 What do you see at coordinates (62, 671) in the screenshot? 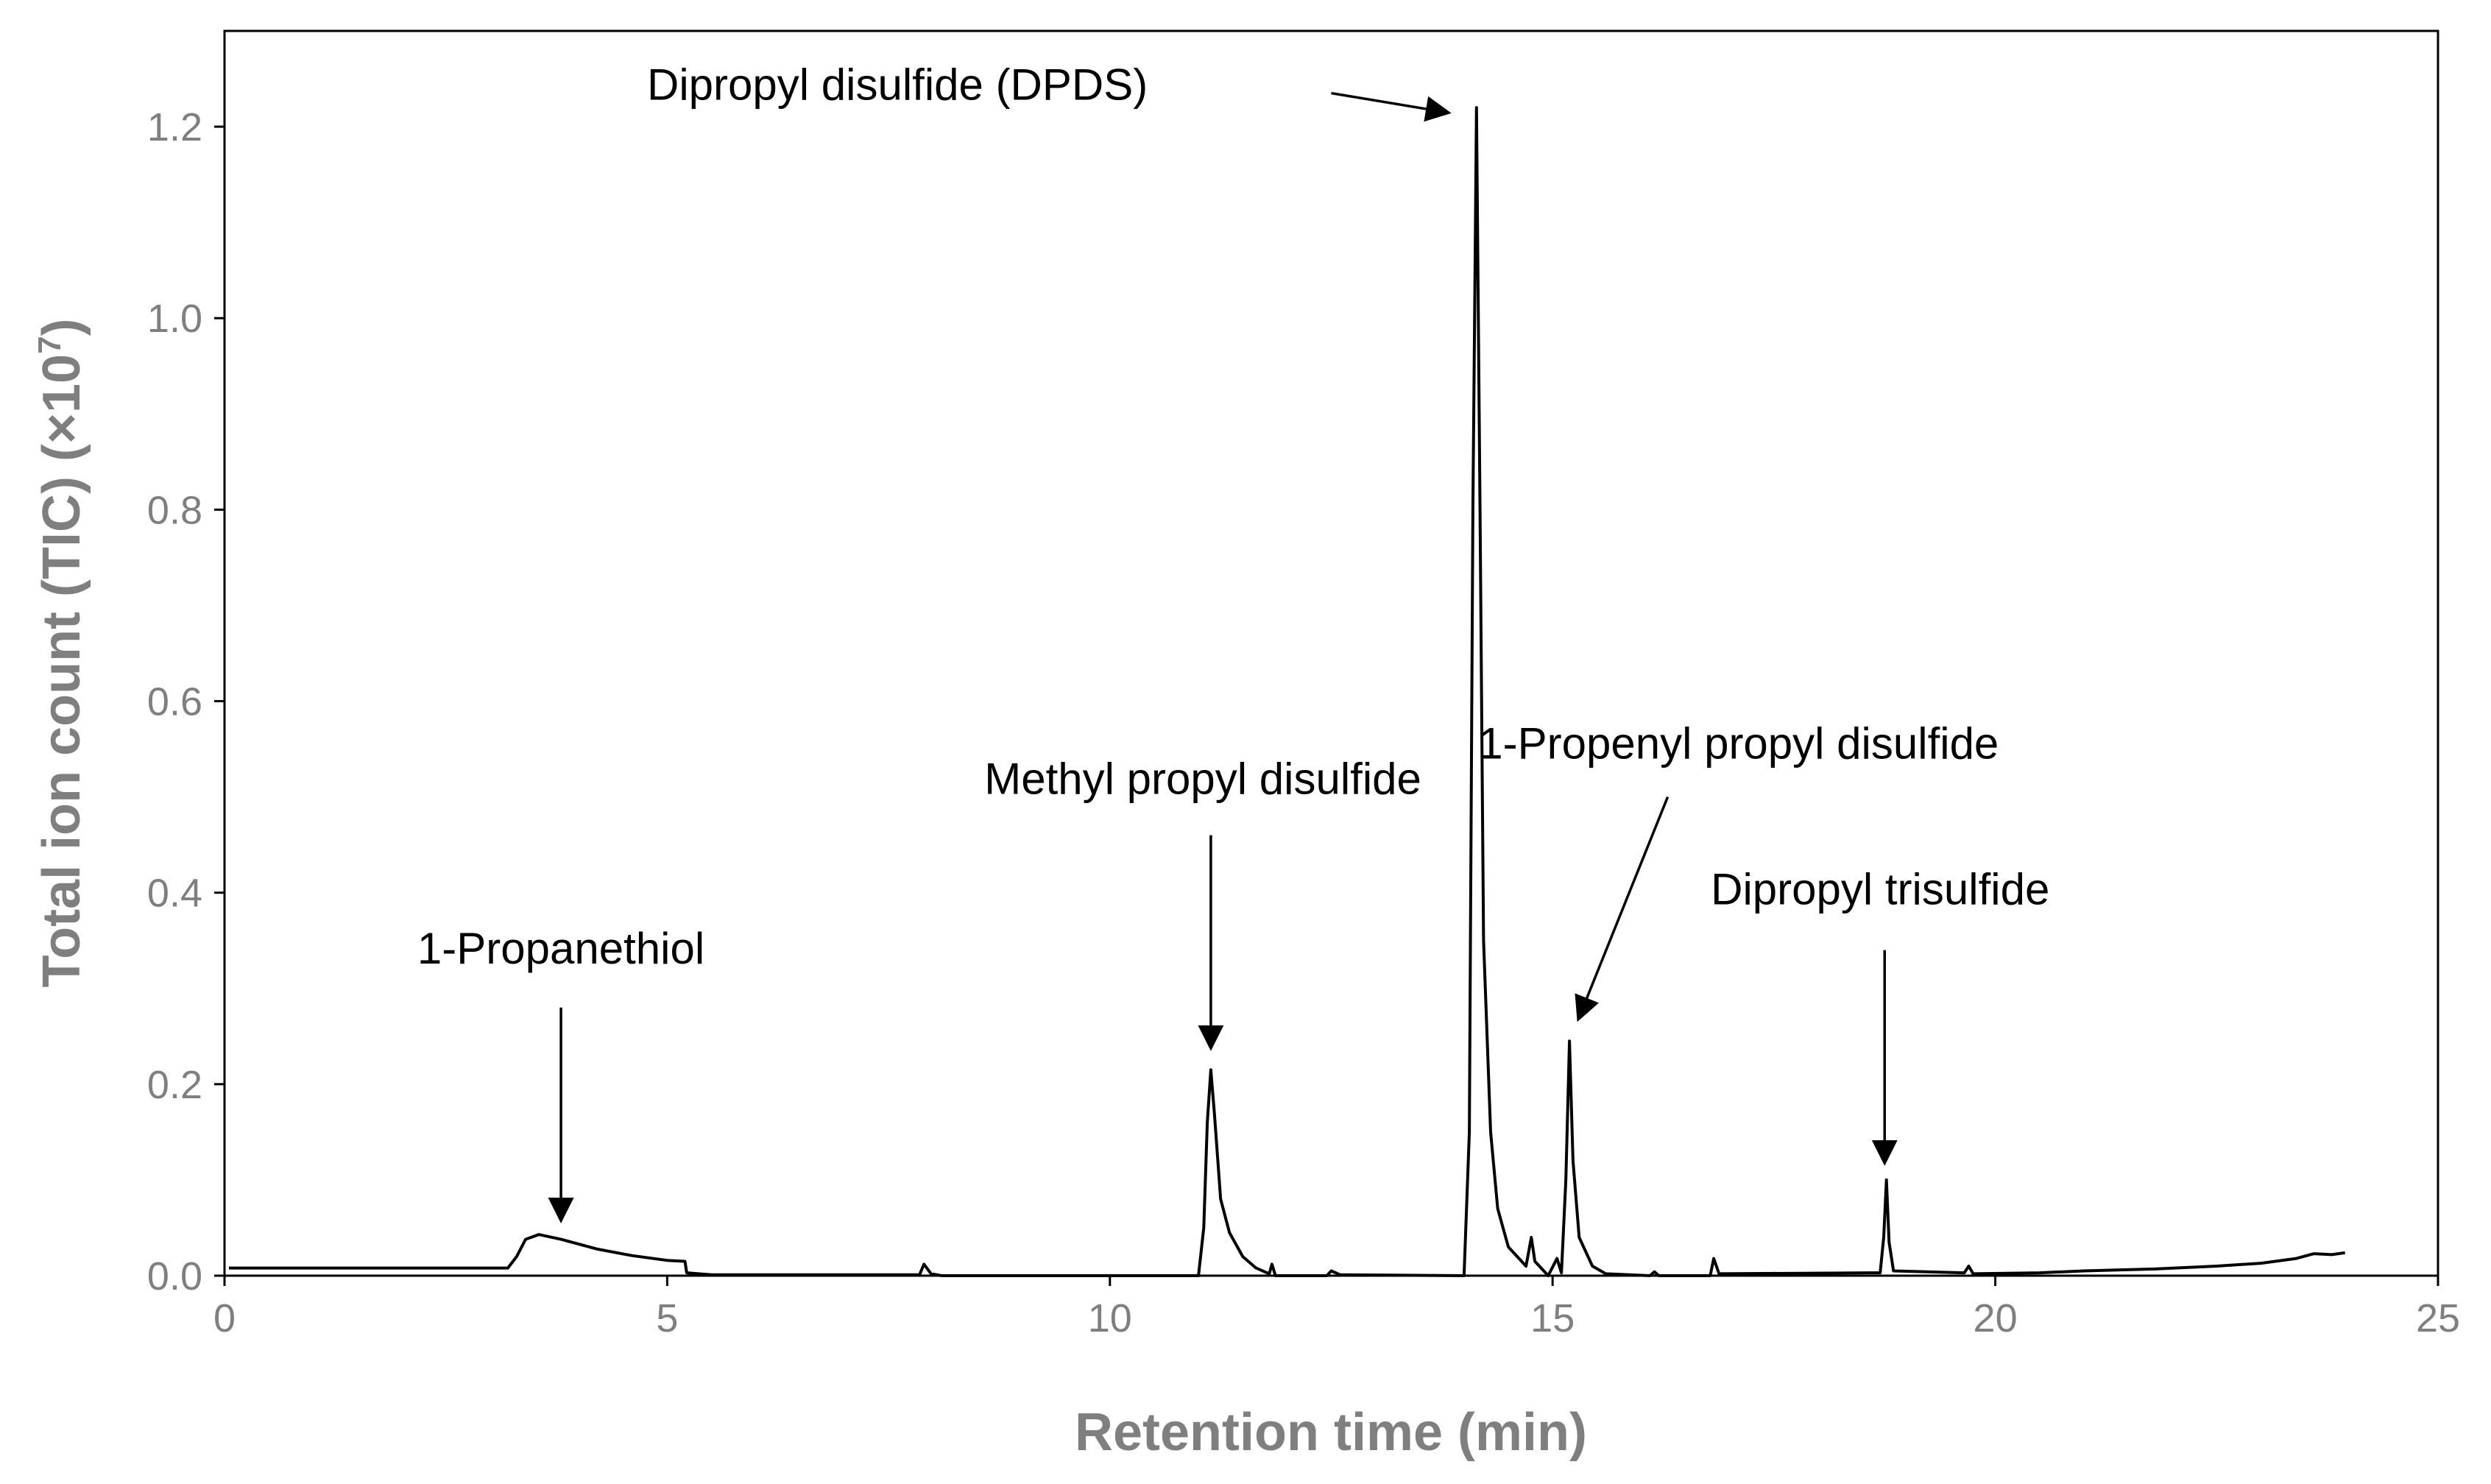
I see `y-axis-title-main: Total ion count (TIC) (×10` at bounding box center [62, 671].